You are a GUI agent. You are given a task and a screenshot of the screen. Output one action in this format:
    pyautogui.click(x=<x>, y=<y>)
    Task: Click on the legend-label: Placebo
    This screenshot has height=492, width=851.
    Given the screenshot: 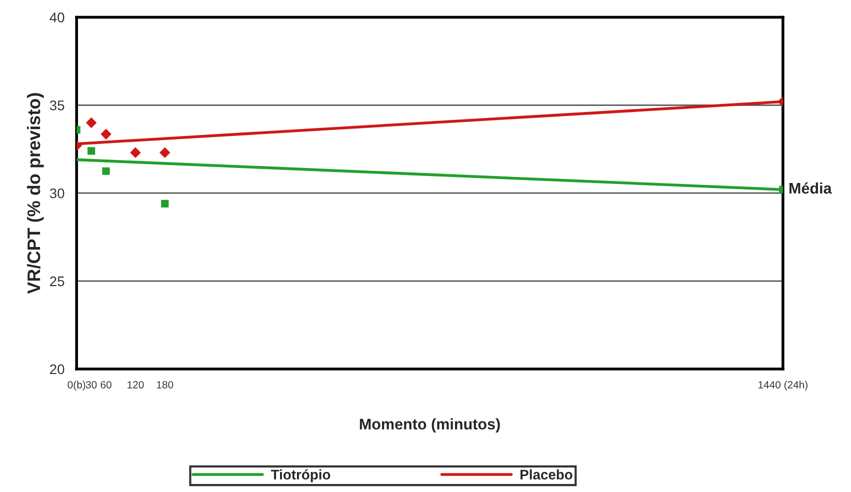 What is the action you would take?
    pyautogui.click(x=546, y=474)
    